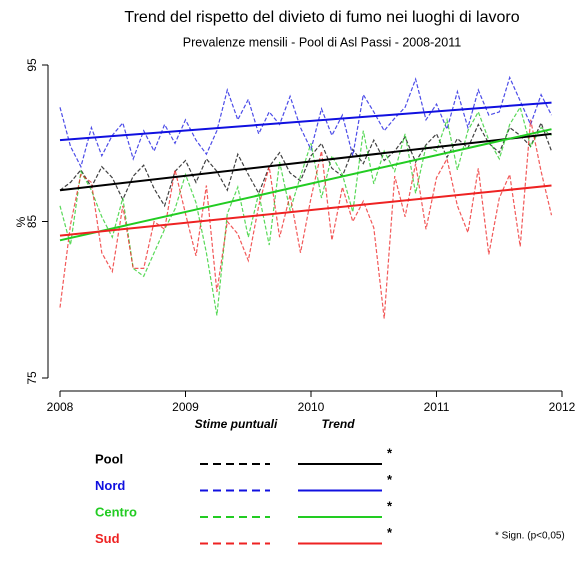  I want to click on x-tick-label: 2009, so click(185, 407).